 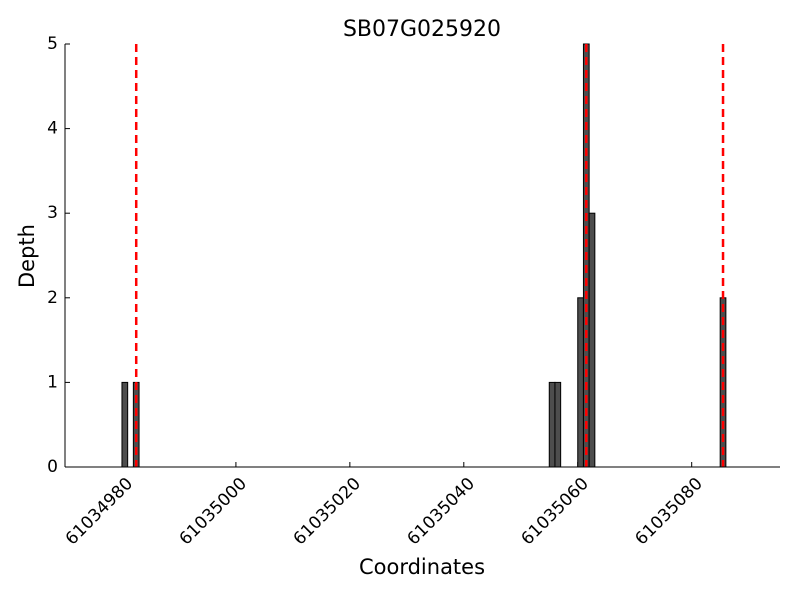 What do you see at coordinates (52, 44) in the screenshot?
I see `y-tick-label: 5` at bounding box center [52, 44].